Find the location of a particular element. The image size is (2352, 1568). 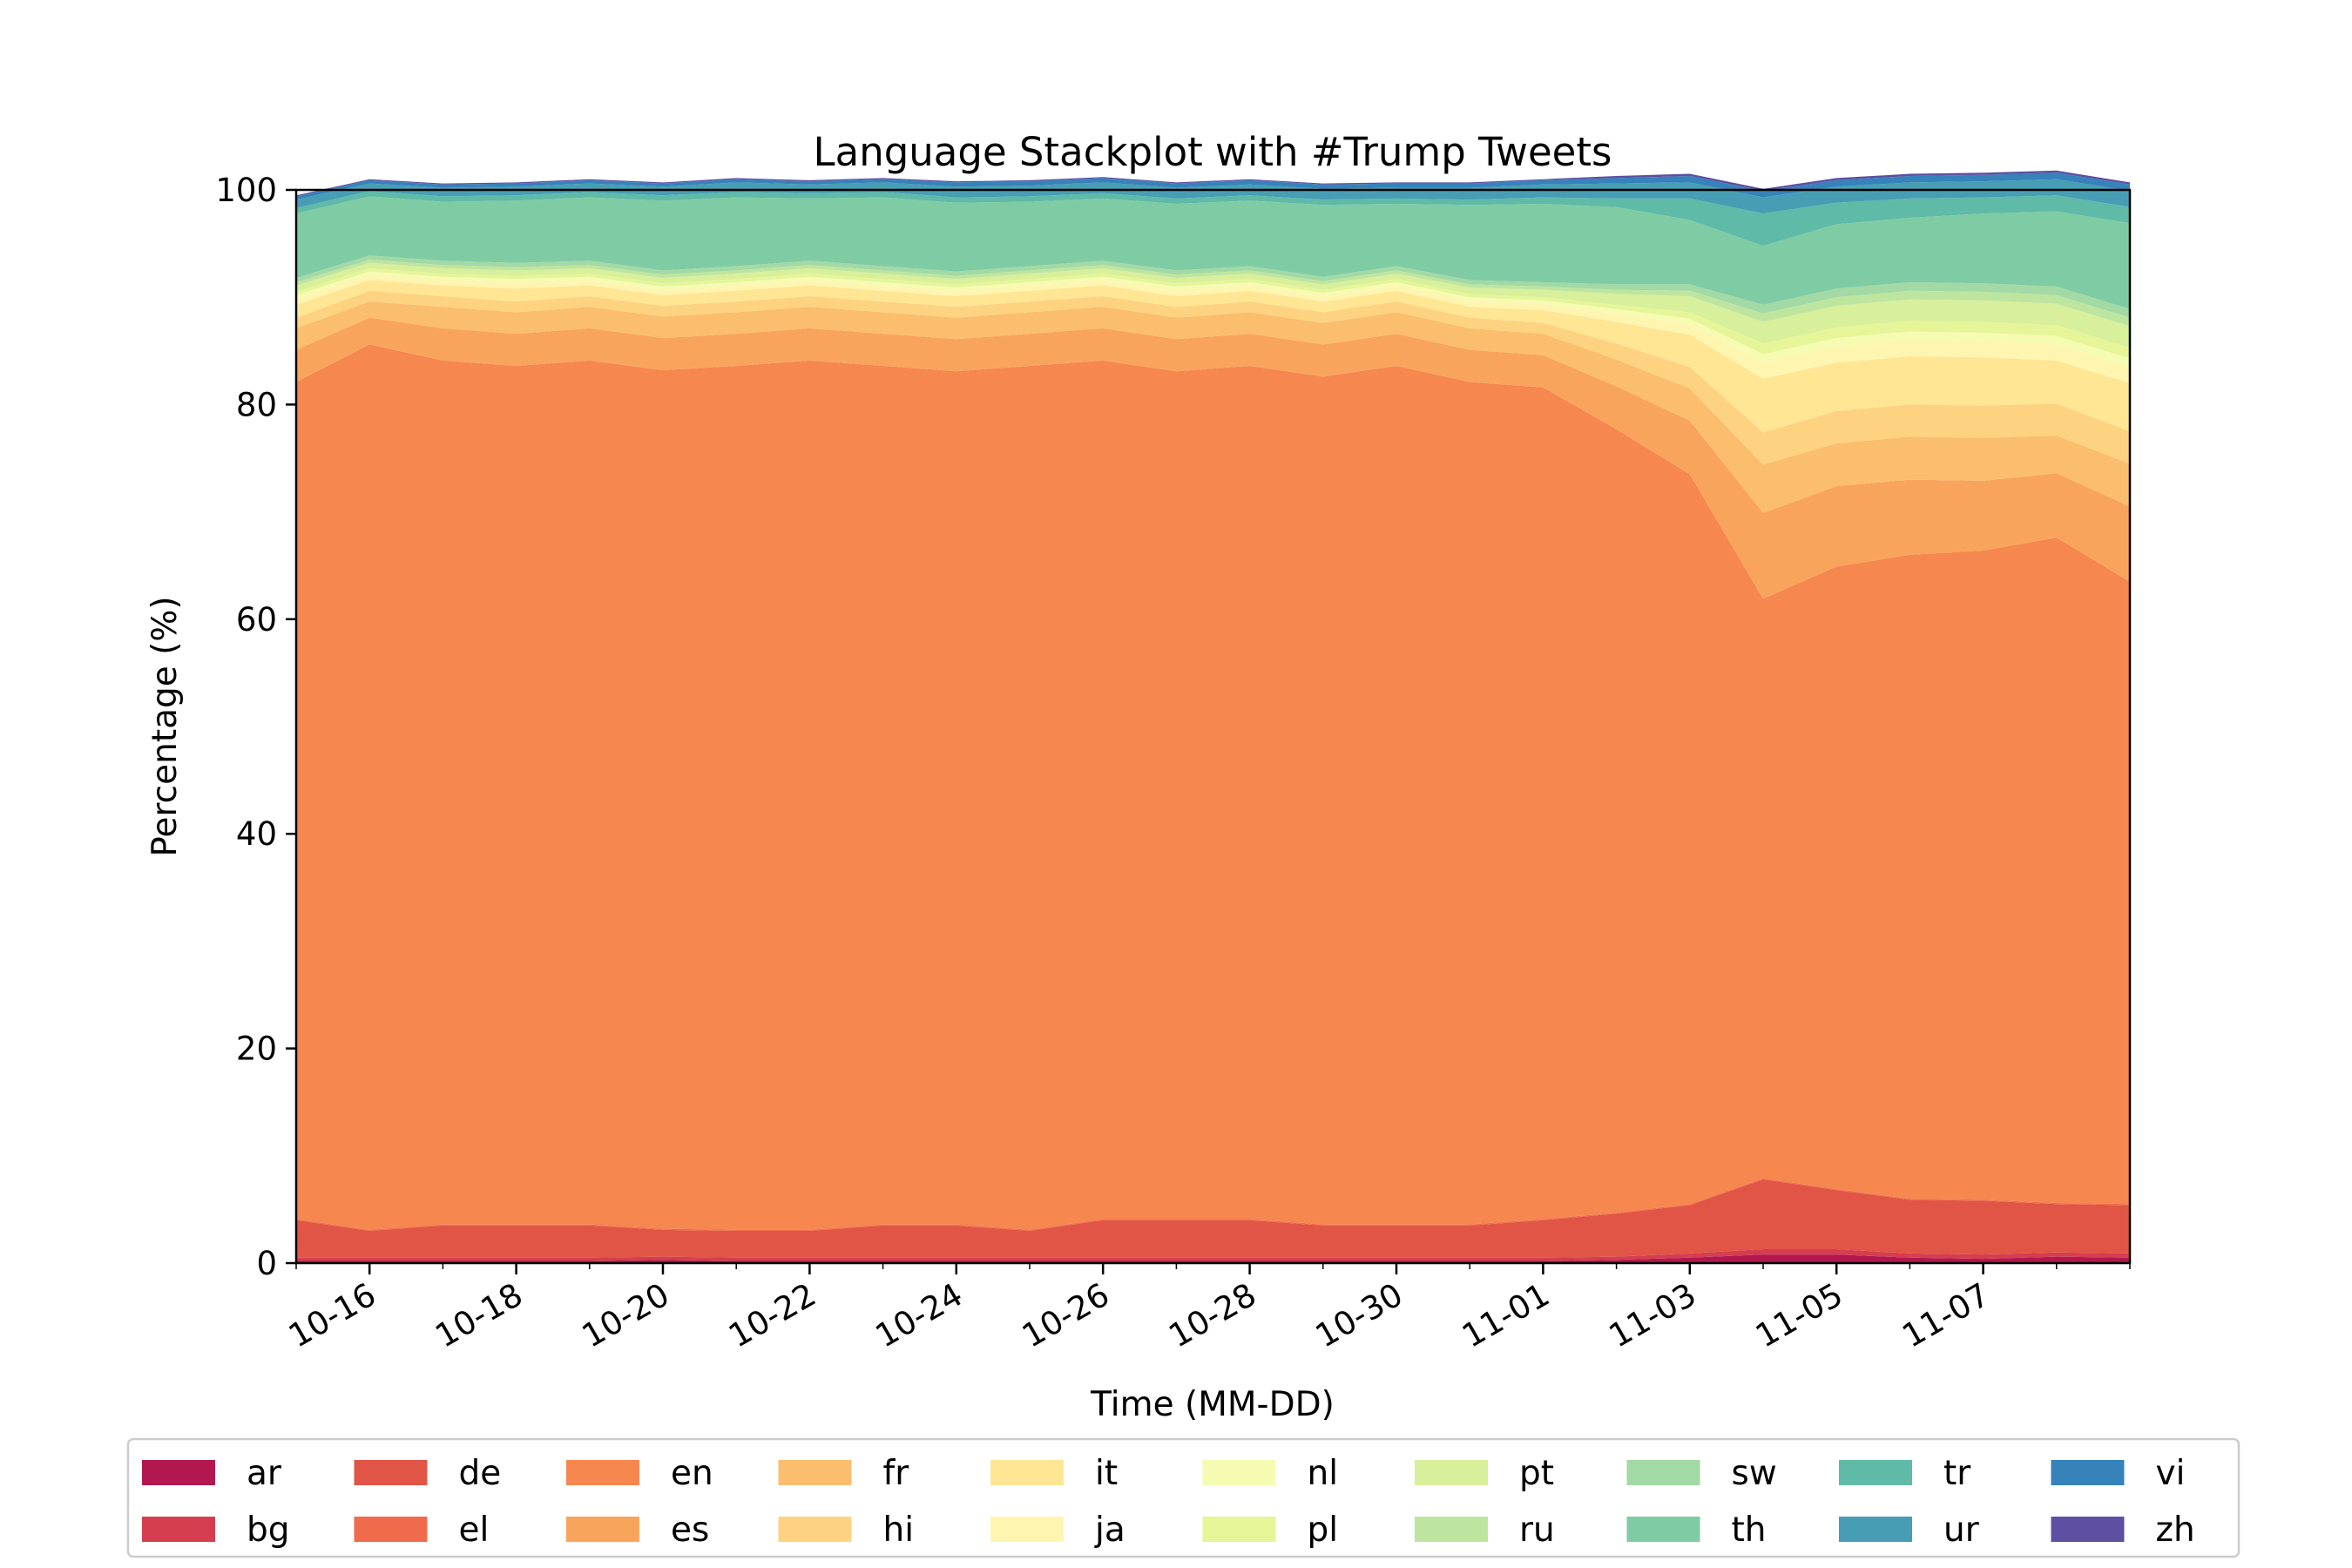

area-it is located at coordinates (1213, 356).